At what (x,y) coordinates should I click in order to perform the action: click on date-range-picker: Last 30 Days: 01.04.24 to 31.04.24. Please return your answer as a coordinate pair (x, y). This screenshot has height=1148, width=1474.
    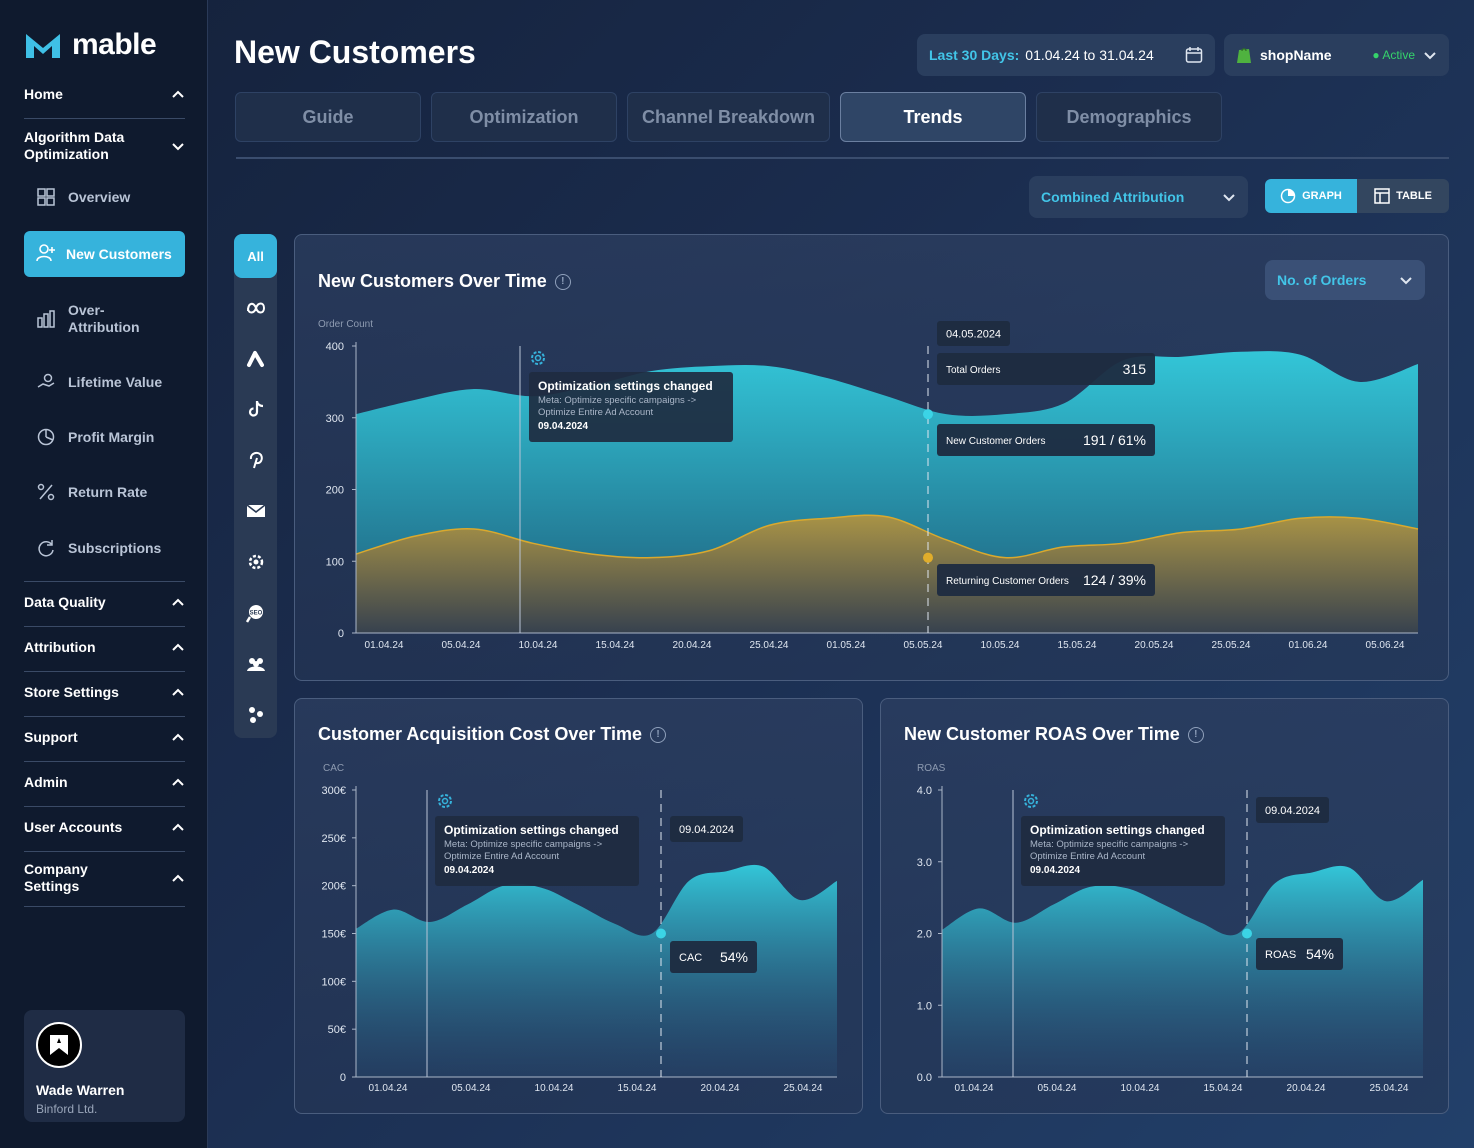
    Looking at the image, I should click on (1066, 55).